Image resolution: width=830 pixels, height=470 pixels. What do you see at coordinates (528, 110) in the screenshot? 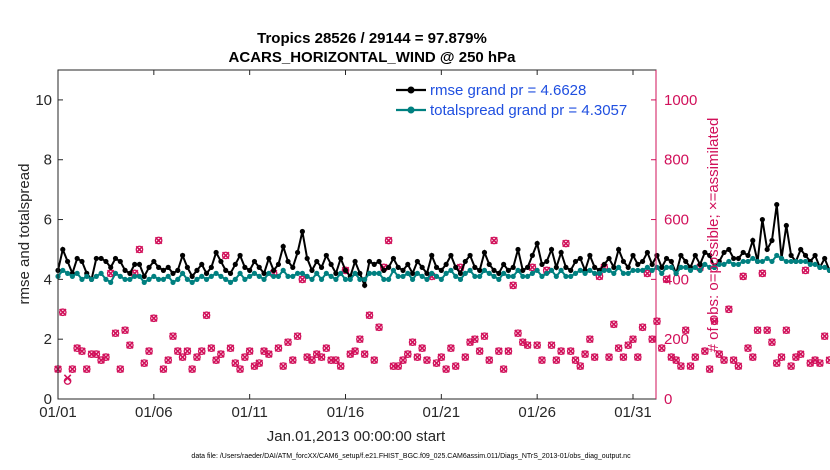
I see `legend-spread-label: totalspread grand pr = 4.3057` at bounding box center [528, 110].